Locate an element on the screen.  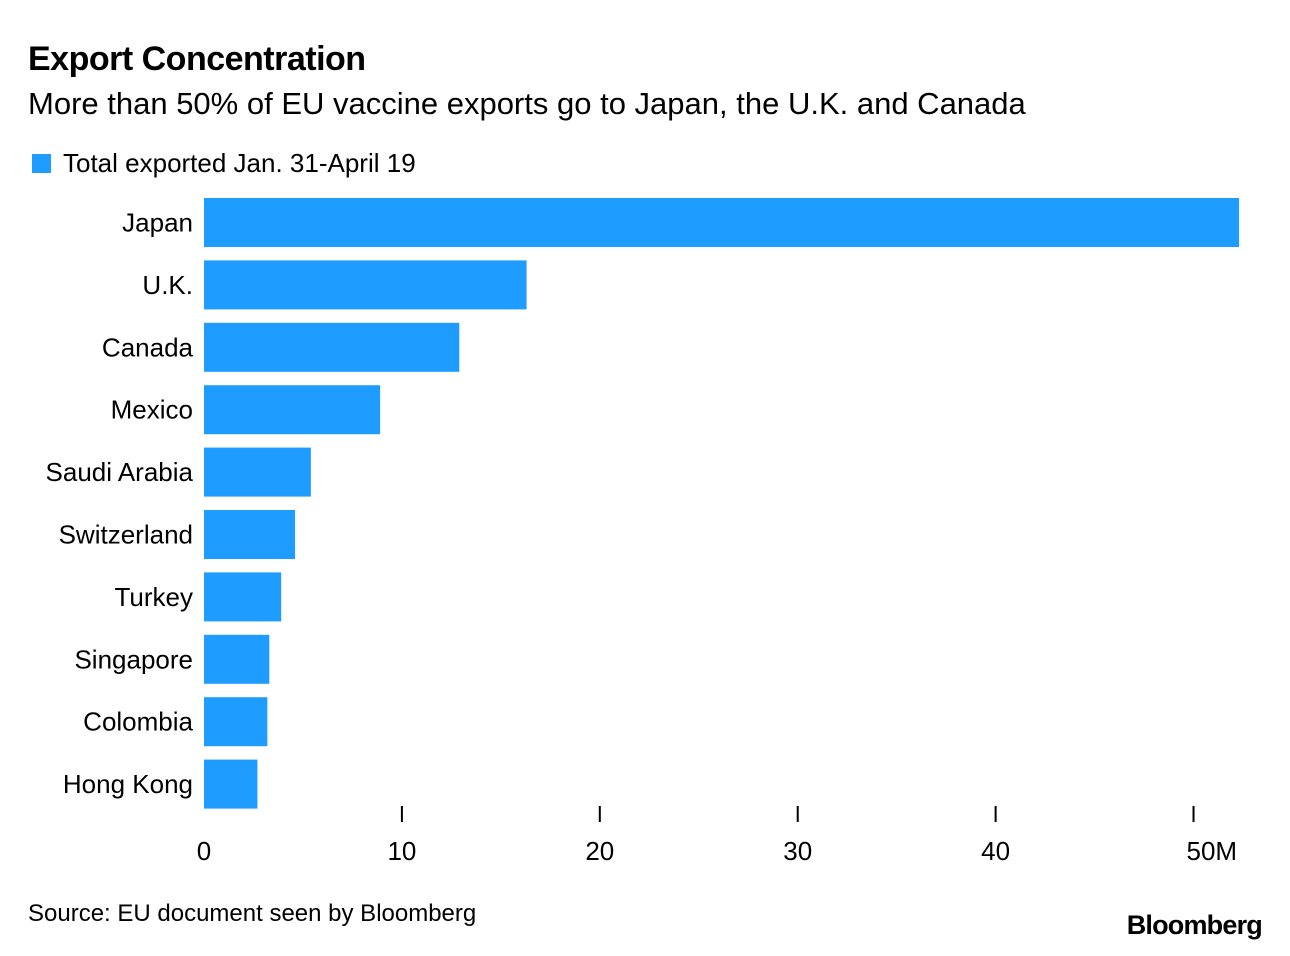
category-label-japan: Japan is located at coordinates (157, 223).